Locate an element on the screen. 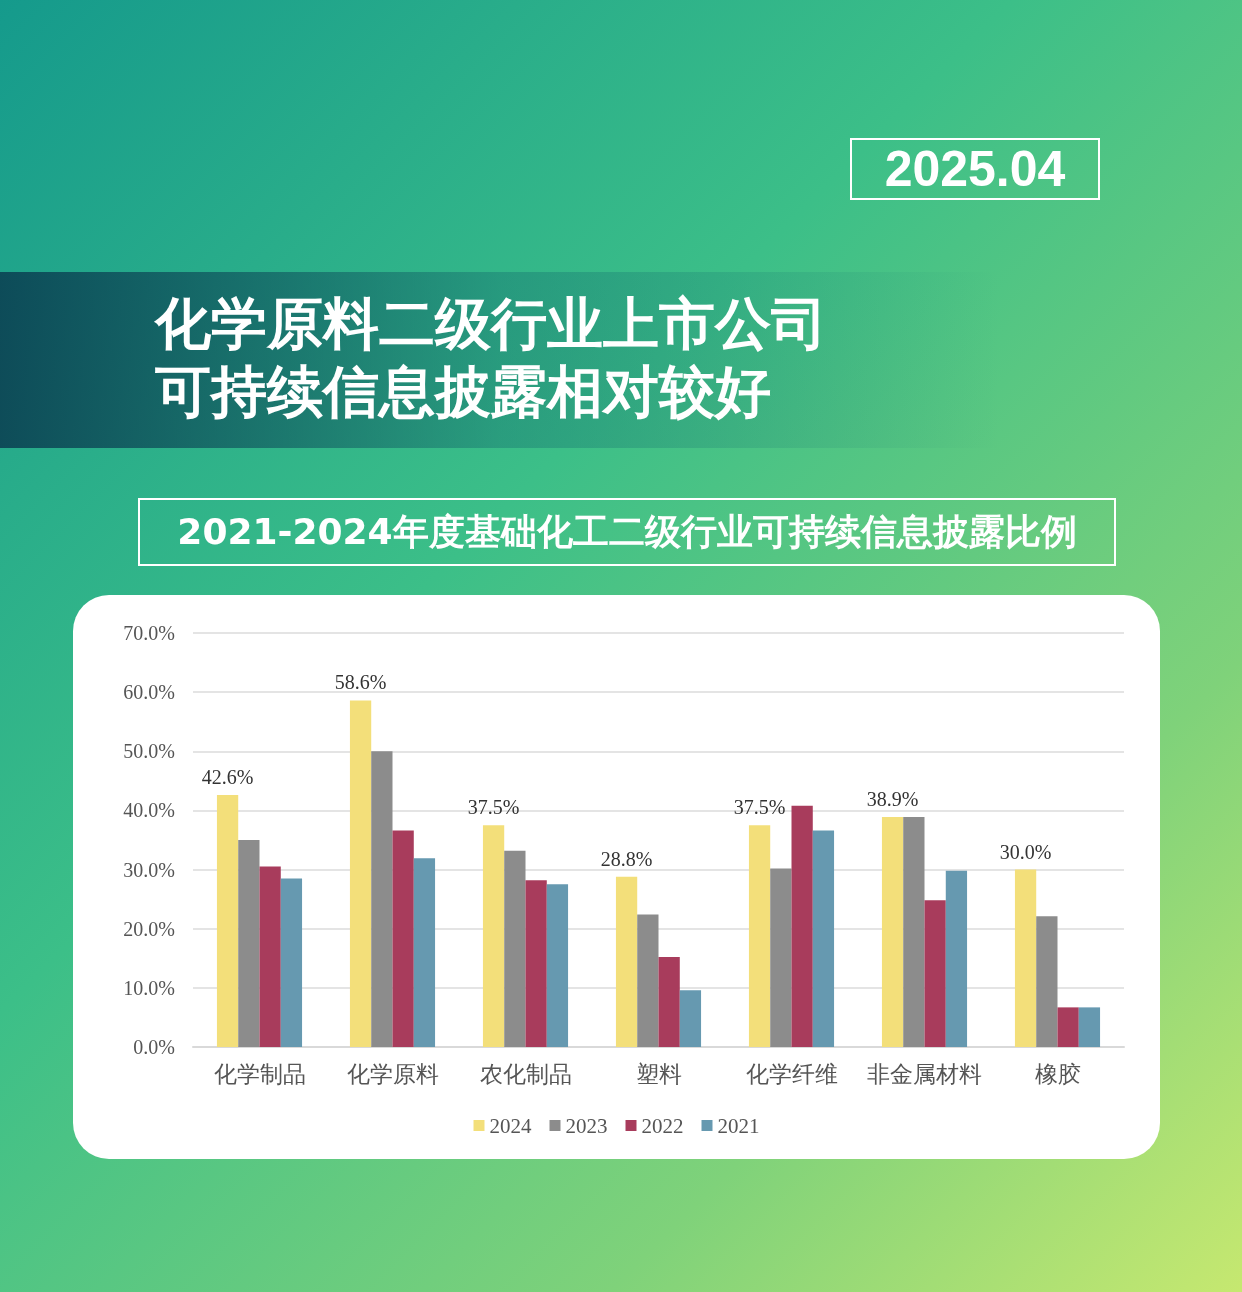  text: 2025.04 is located at coordinates (975, 169).